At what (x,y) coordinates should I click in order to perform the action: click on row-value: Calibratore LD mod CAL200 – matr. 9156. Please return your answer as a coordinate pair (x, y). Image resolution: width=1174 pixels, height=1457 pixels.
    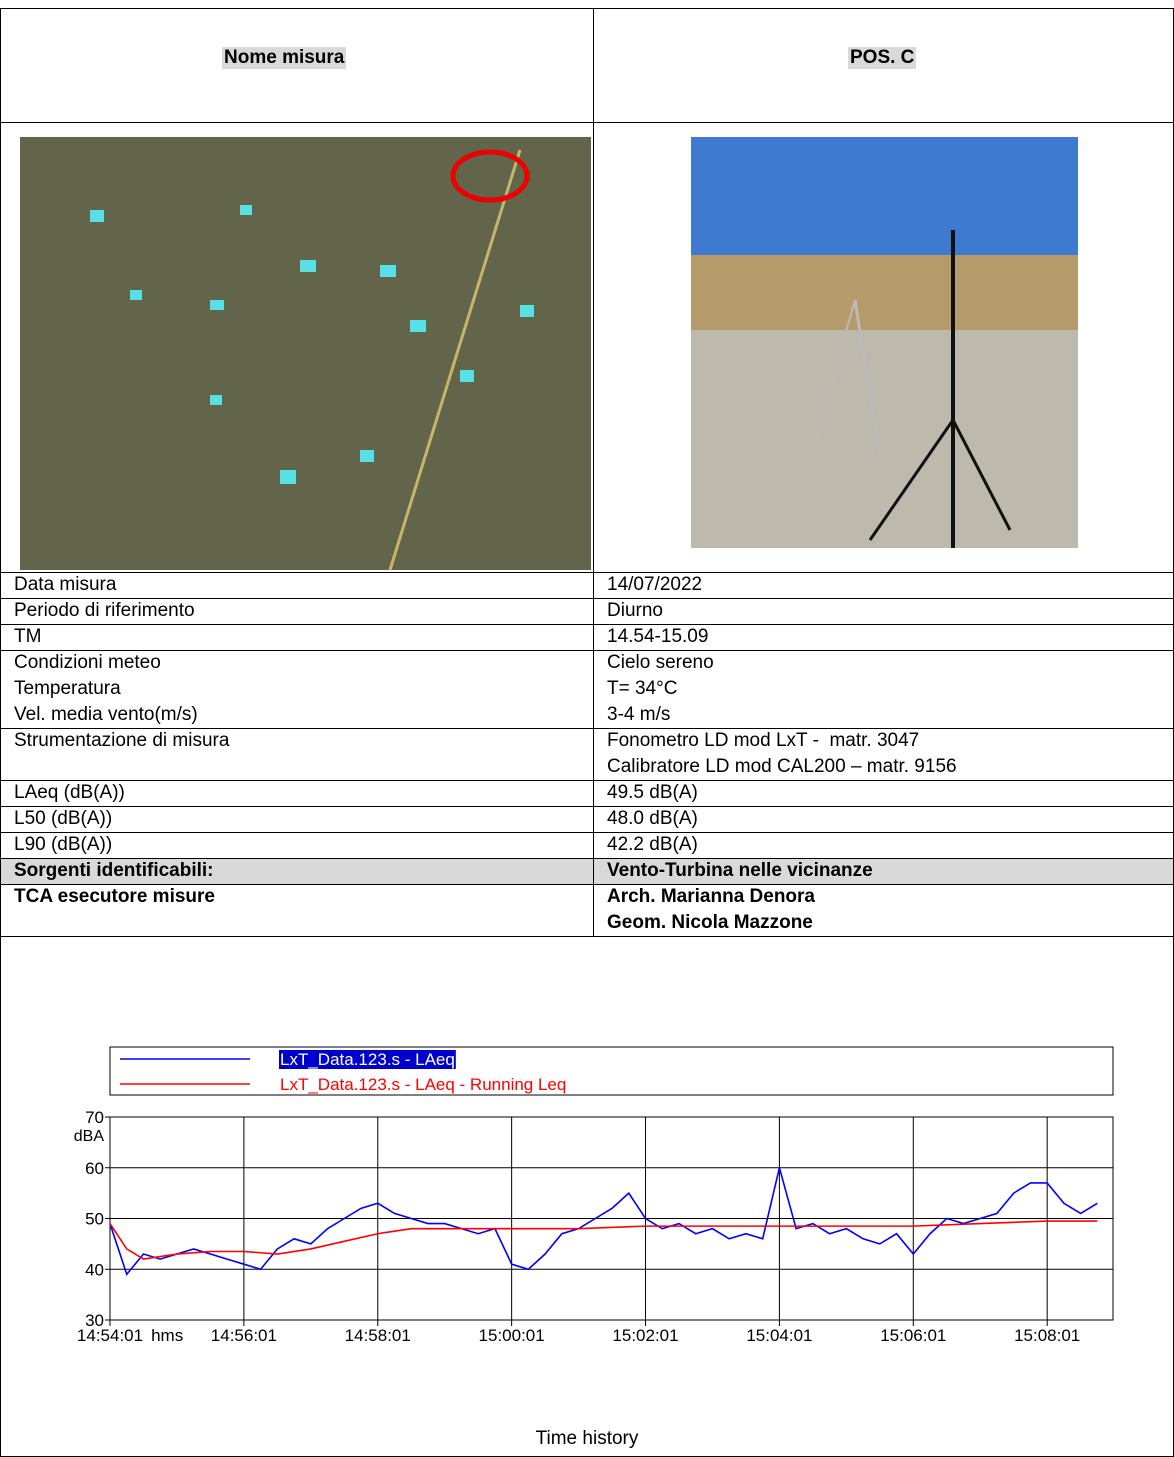
    Looking at the image, I should click on (782, 766).